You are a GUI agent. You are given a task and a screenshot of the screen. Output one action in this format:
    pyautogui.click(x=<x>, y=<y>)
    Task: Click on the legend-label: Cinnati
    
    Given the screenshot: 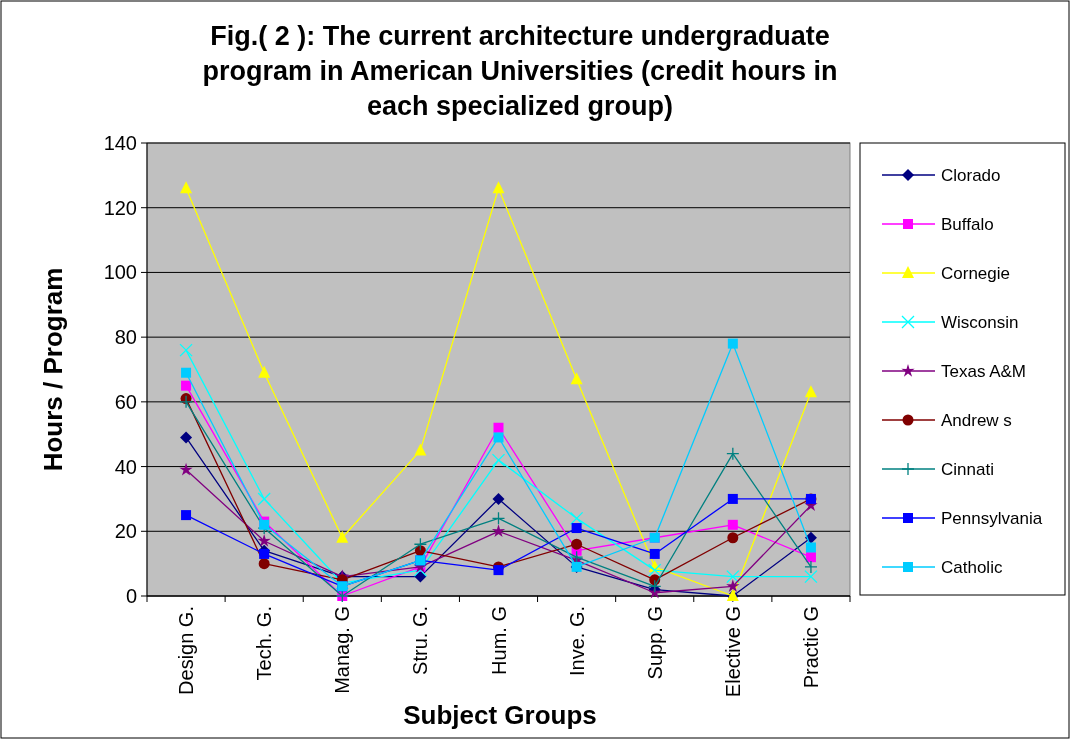 What is the action you would take?
    pyautogui.click(x=967, y=469)
    